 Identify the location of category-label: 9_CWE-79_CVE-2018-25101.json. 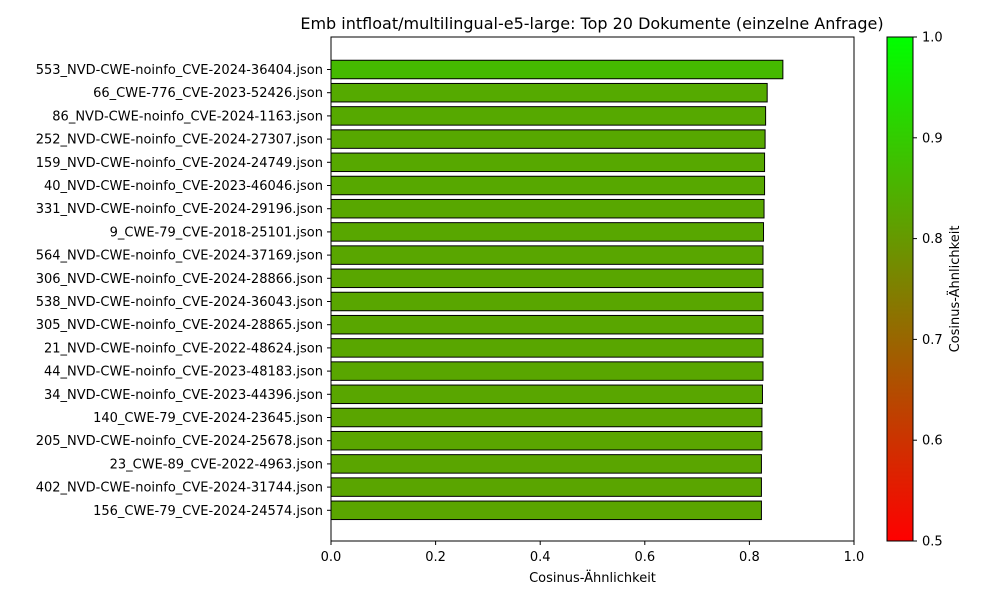
(216, 232).